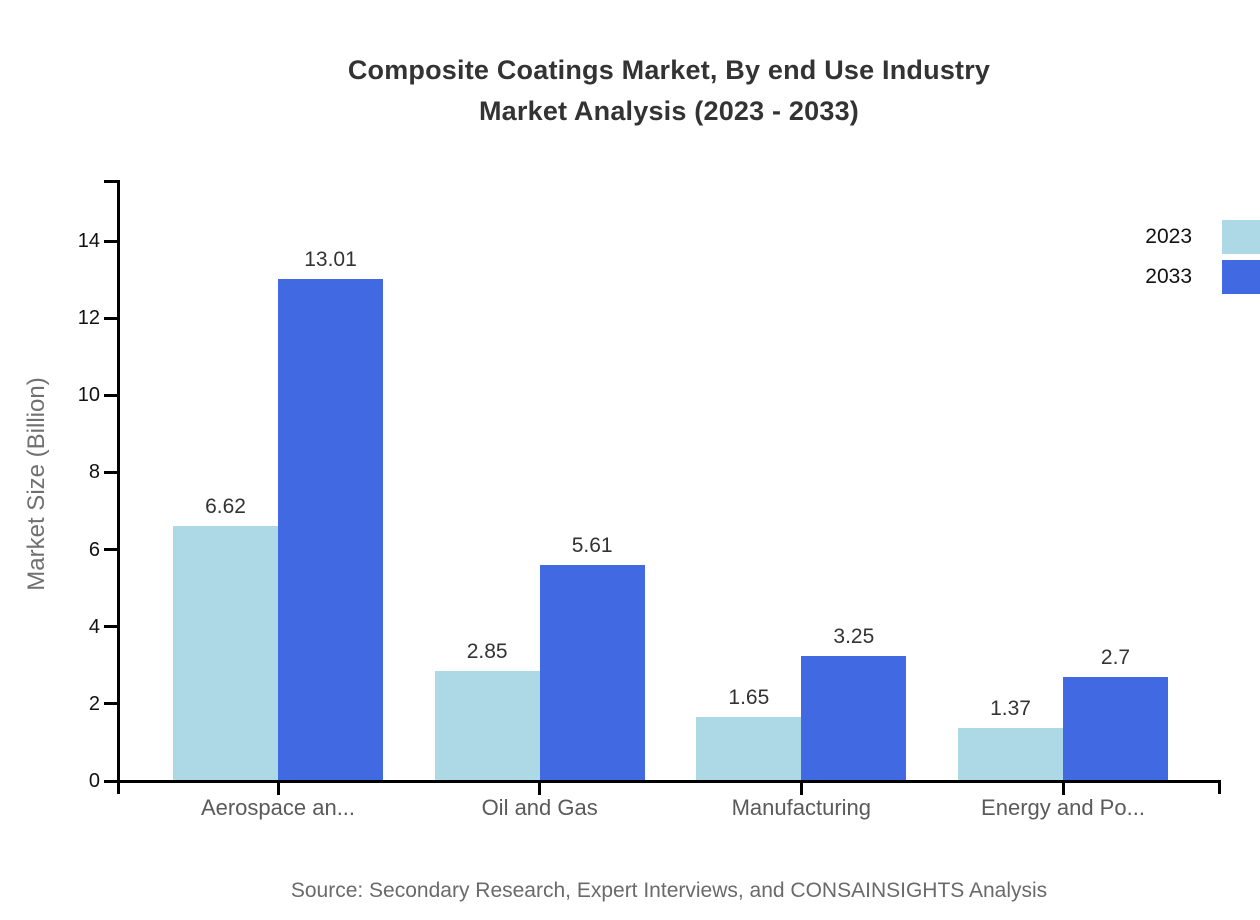 This screenshot has height=920, width=1260. I want to click on bar-value-label: 1.65, so click(749, 698).